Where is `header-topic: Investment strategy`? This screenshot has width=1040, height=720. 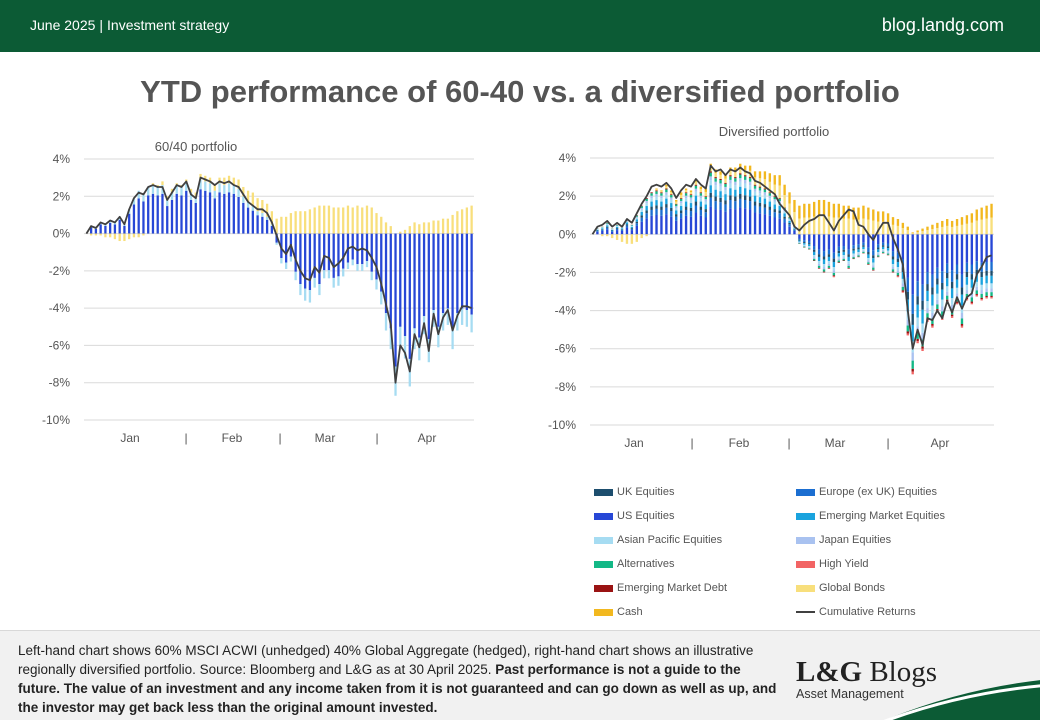
header-topic: Investment strategy is located at coordinates (168, 25).